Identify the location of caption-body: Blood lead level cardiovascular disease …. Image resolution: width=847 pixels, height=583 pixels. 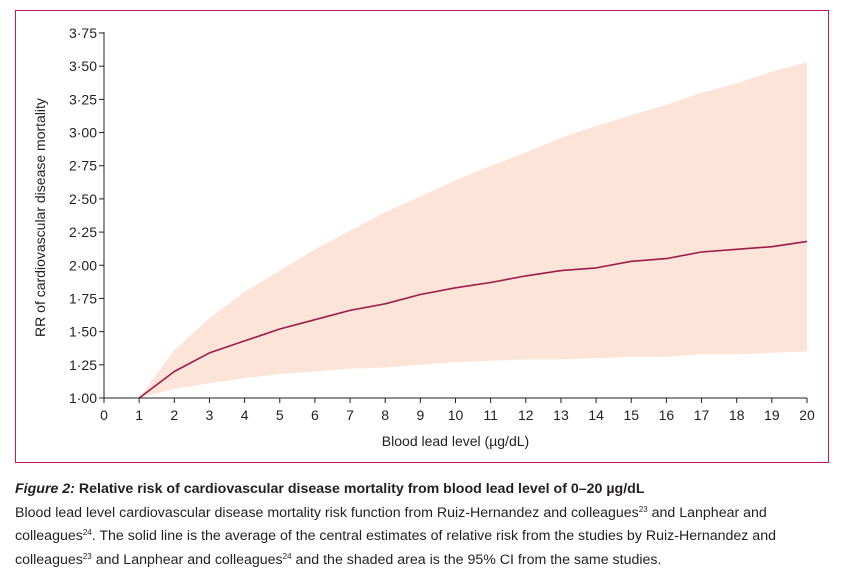
(425, 537).